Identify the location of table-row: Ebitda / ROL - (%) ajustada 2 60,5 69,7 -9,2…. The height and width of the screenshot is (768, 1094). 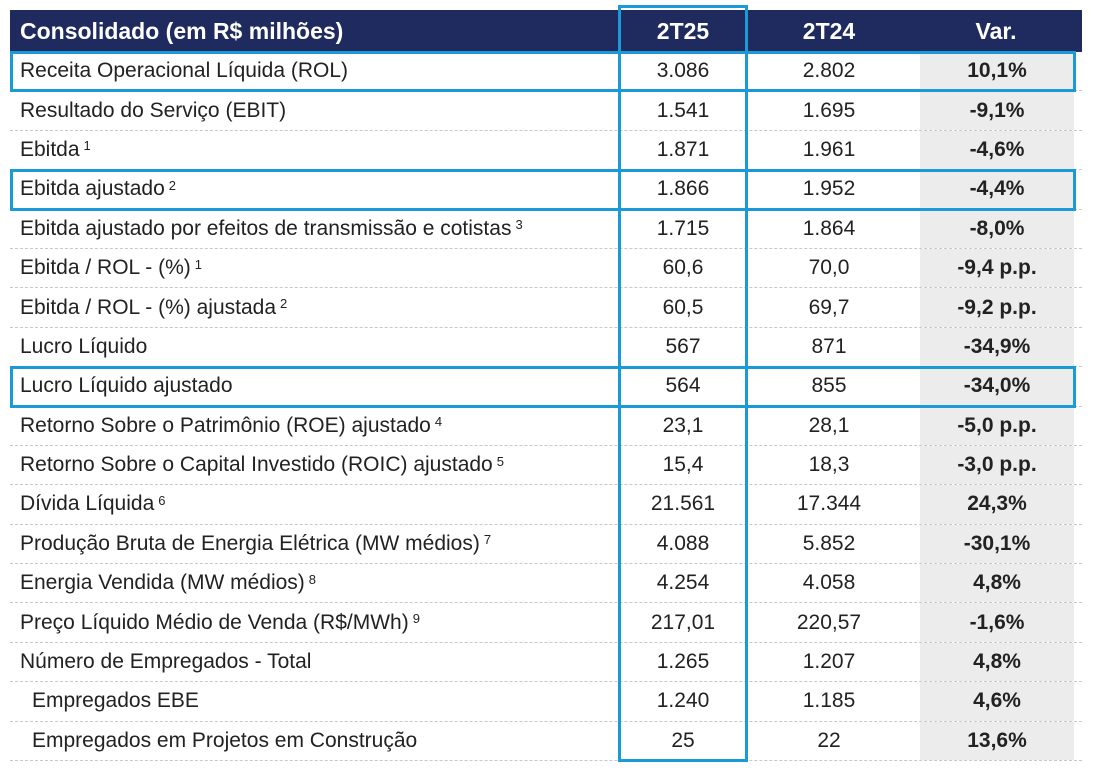
(546, 308).